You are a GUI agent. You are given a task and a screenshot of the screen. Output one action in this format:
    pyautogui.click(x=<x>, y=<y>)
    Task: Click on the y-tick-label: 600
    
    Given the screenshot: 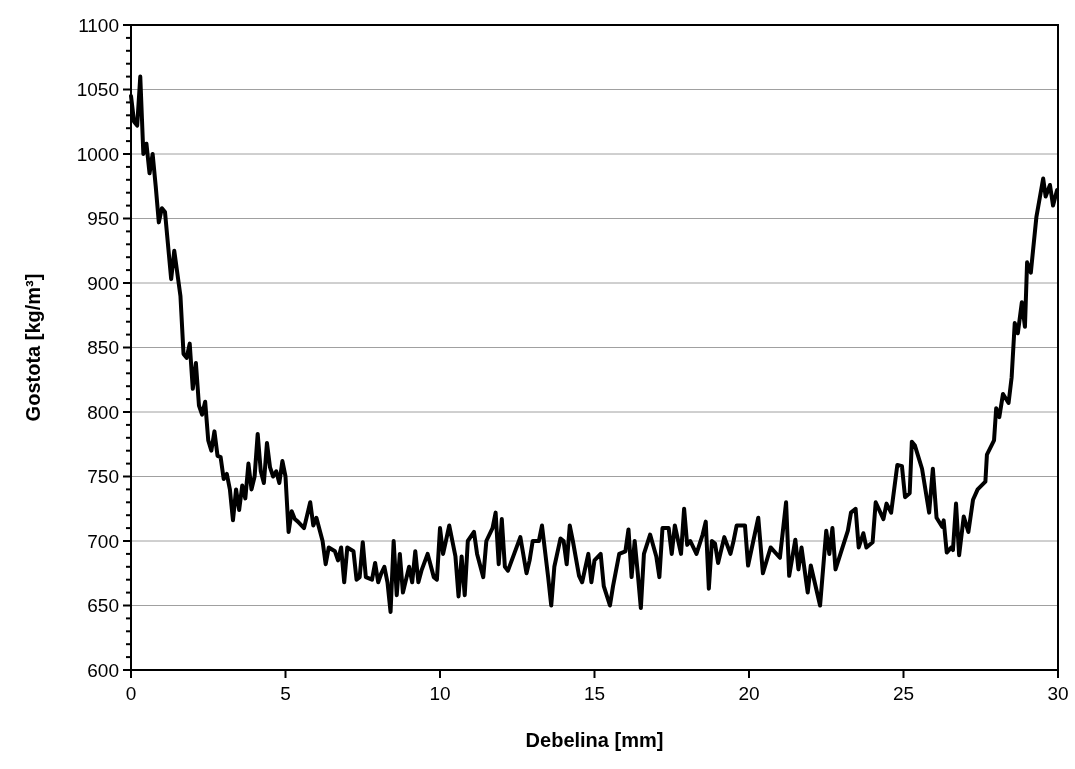 What is the action you would take?
    pyautogui.click(x=103, y=670)
    